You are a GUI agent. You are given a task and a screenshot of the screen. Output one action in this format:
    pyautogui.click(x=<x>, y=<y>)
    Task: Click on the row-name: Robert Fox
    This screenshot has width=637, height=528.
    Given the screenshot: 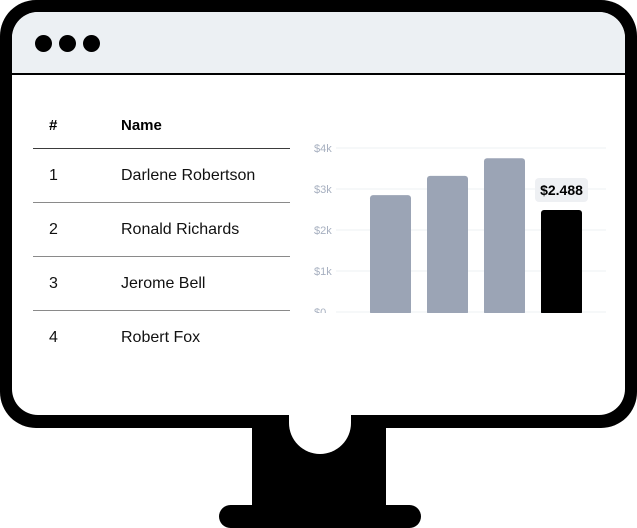 What is the action you would take?
    pyautogui.click(x=161, y=337)
    